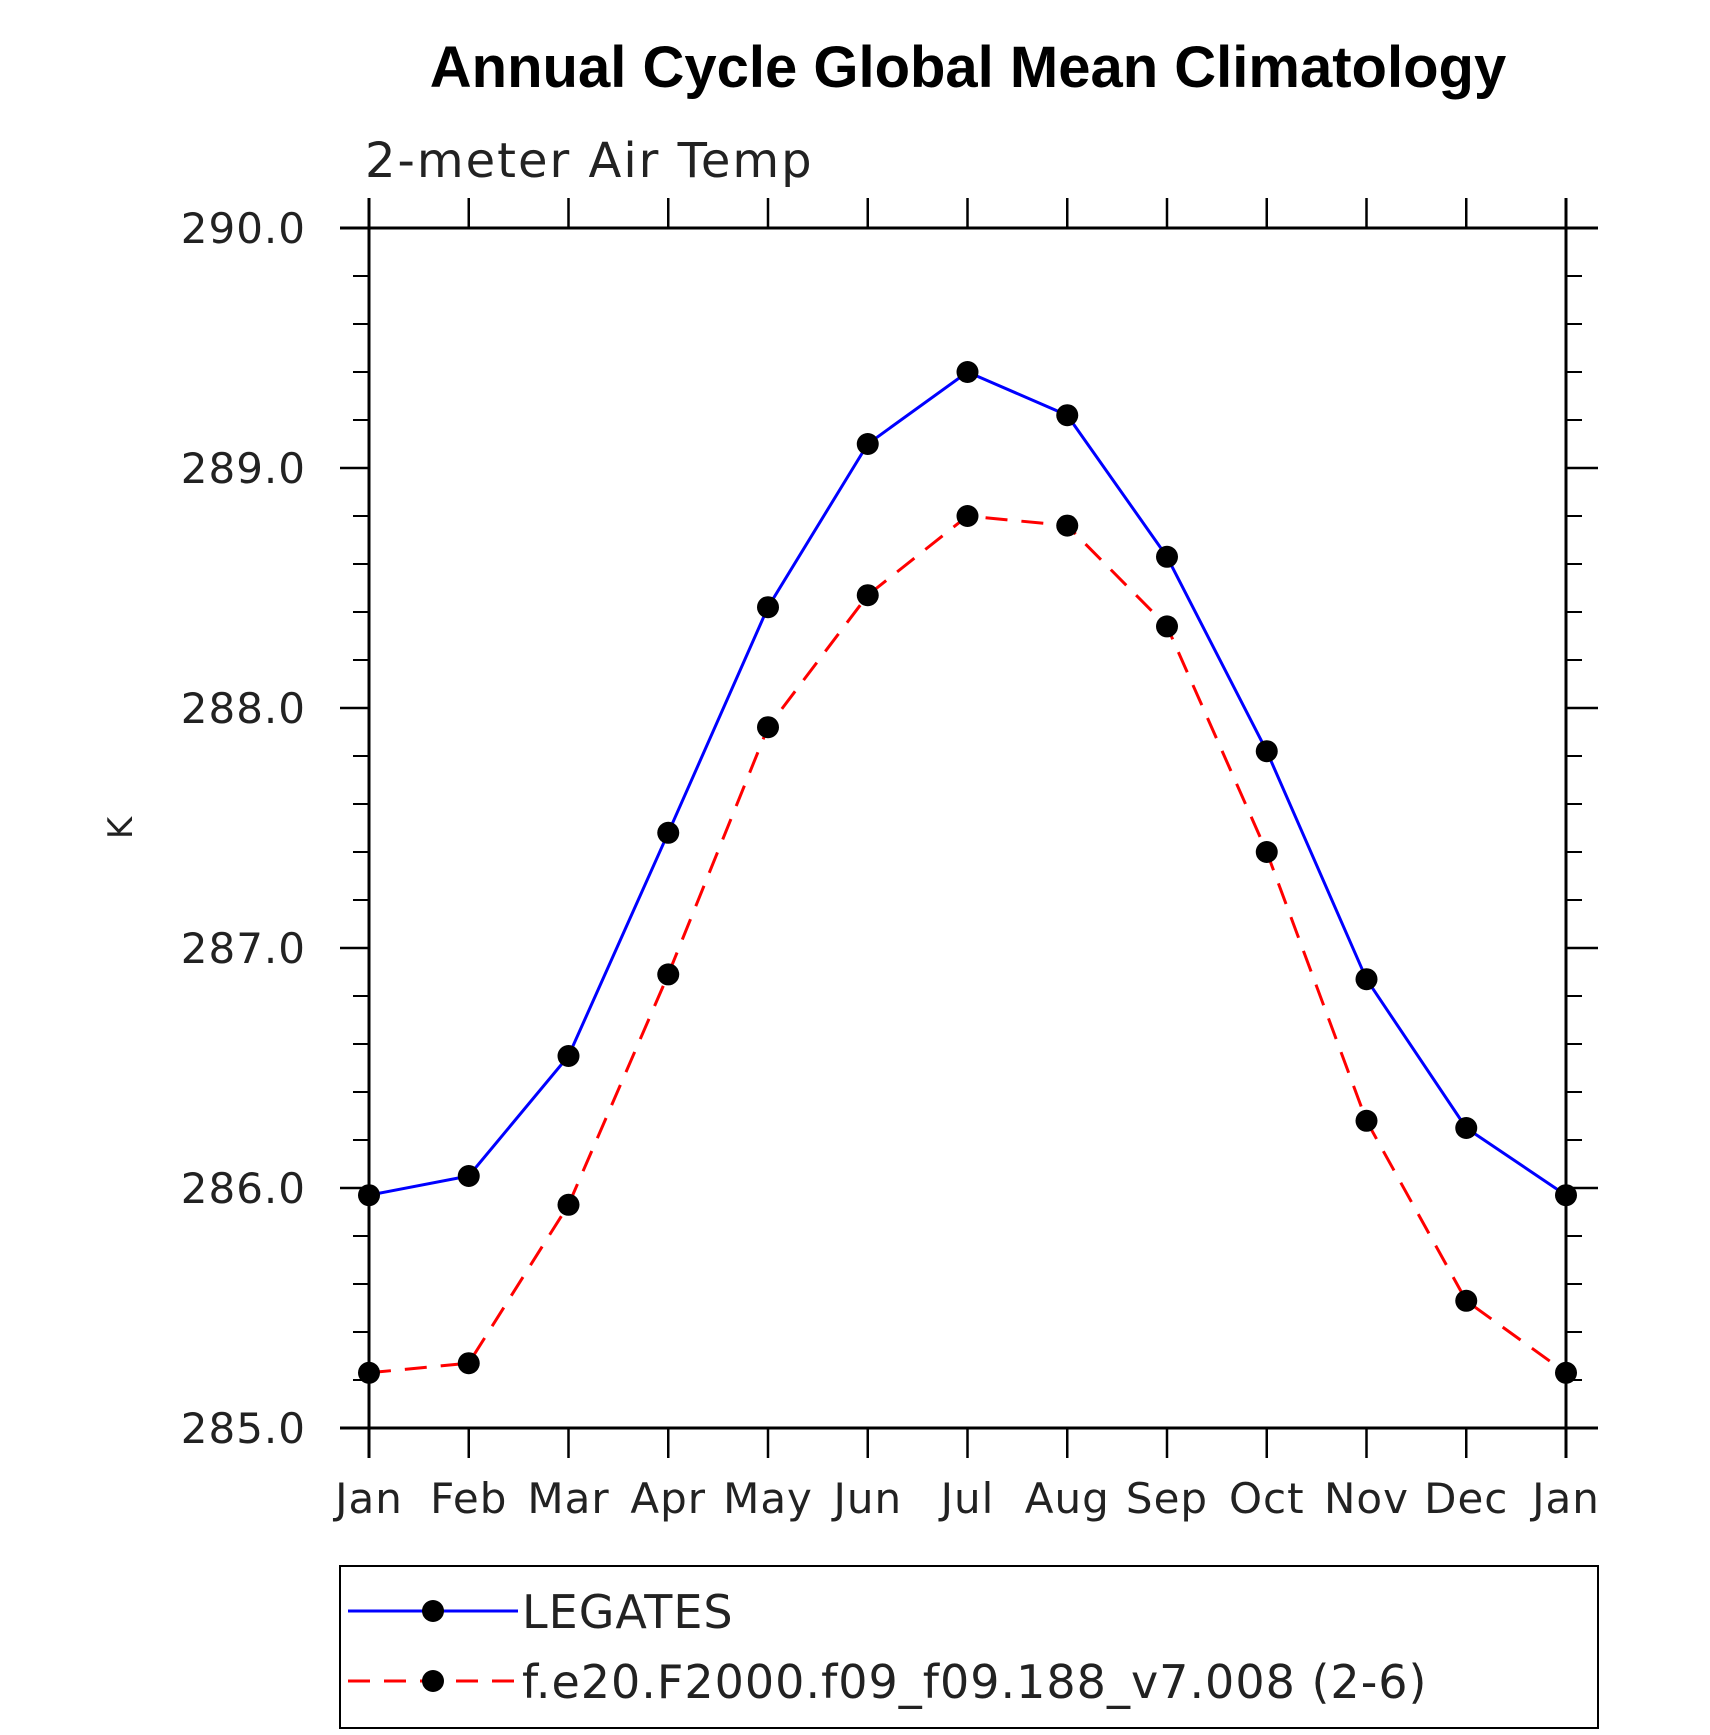  I want to click on legend-label-2: f.e20.F2000.f09_f09.188_v7.008 (2-6), so click(975, 1682).